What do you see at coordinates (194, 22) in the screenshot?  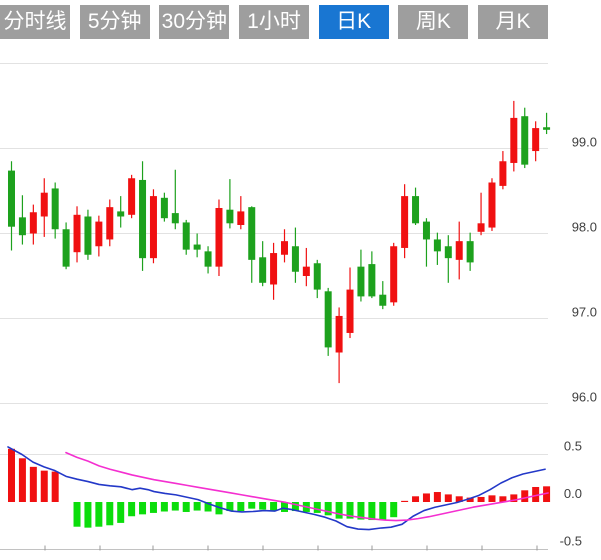 I see `tab-30min: 30分钟` at bounding box center [194, 22].